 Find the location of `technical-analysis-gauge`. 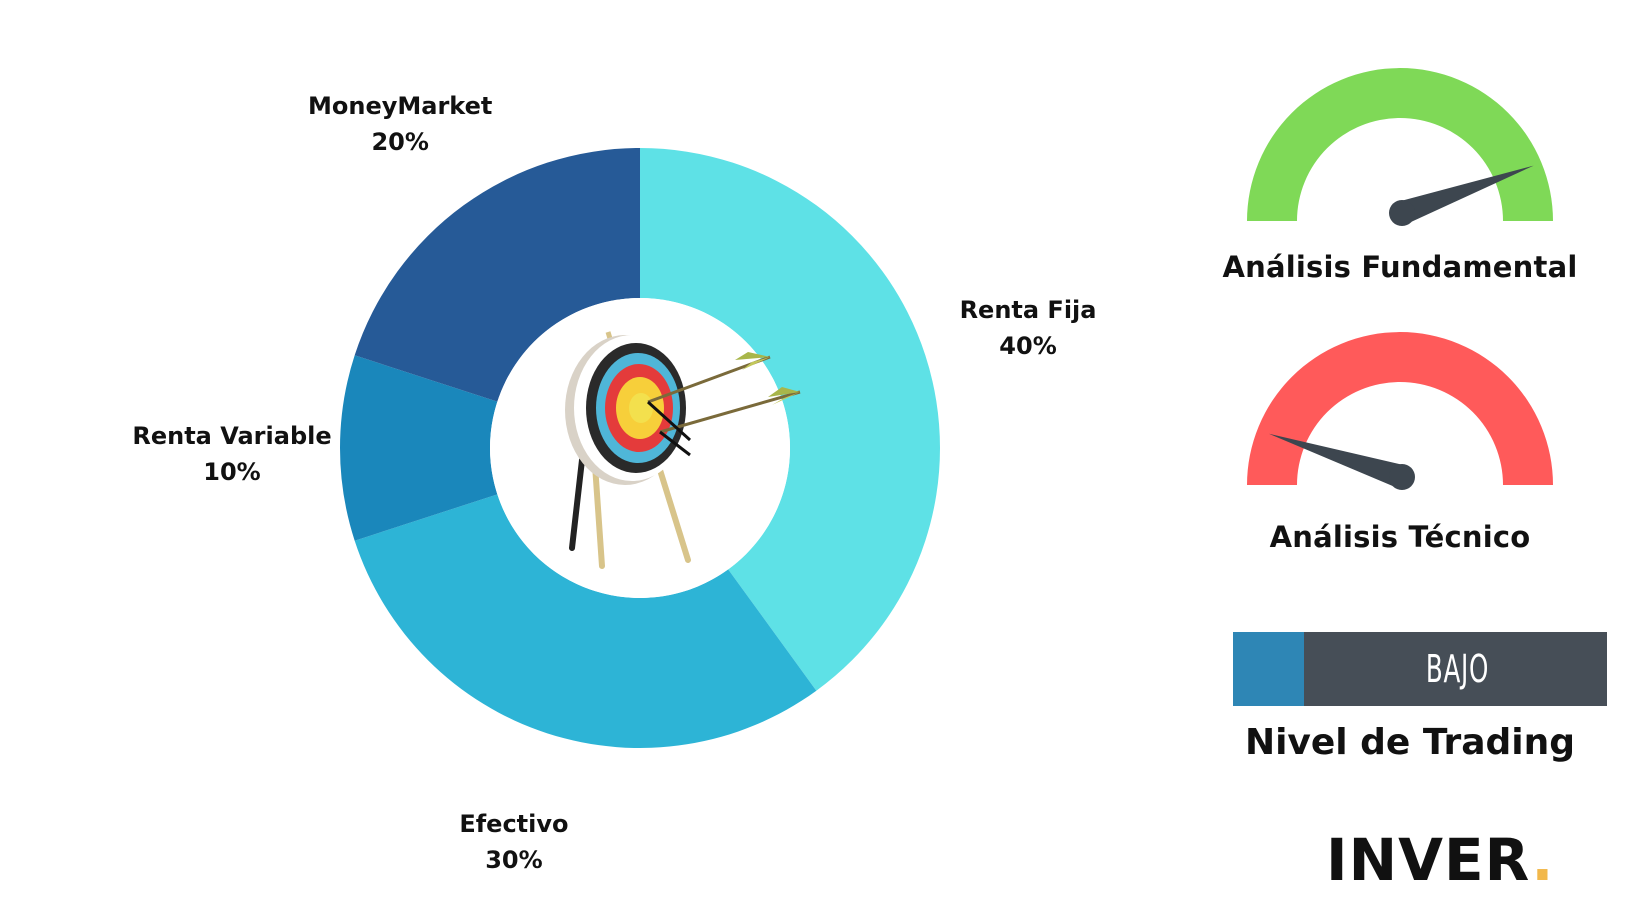

technical-analysis-gauge is located at coordinates (1400, 411).